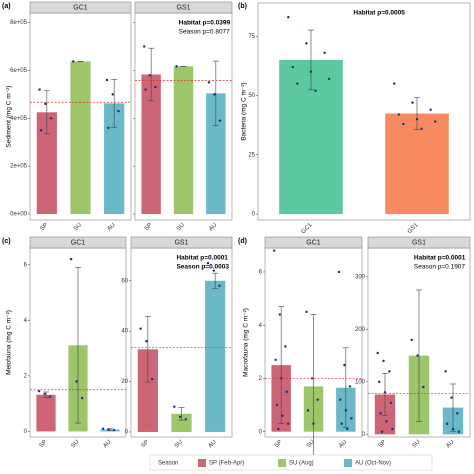  Describe the element at coordinates (6, 241) in the screenshot. I see `panel-label: (c)` at that location.